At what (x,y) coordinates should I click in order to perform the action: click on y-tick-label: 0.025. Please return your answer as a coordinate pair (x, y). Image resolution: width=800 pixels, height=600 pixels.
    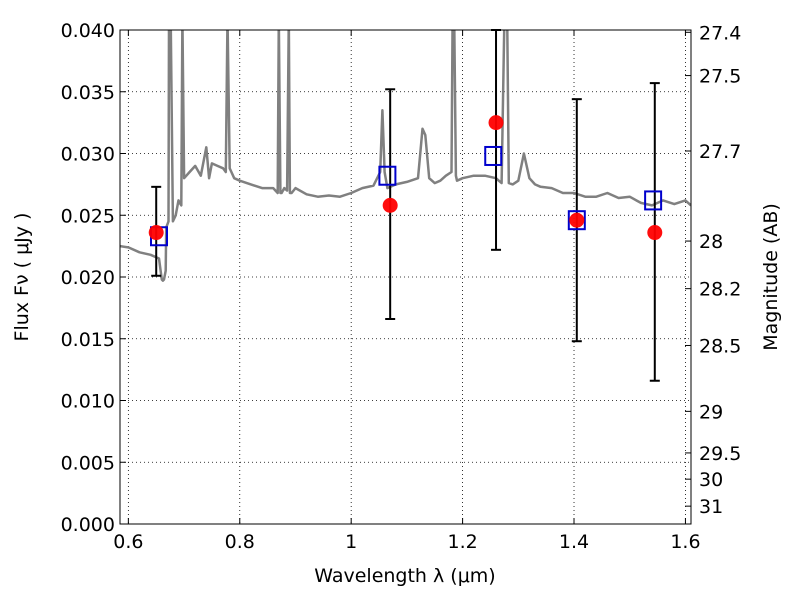
    Looking at the image, I should click on (88, 216).